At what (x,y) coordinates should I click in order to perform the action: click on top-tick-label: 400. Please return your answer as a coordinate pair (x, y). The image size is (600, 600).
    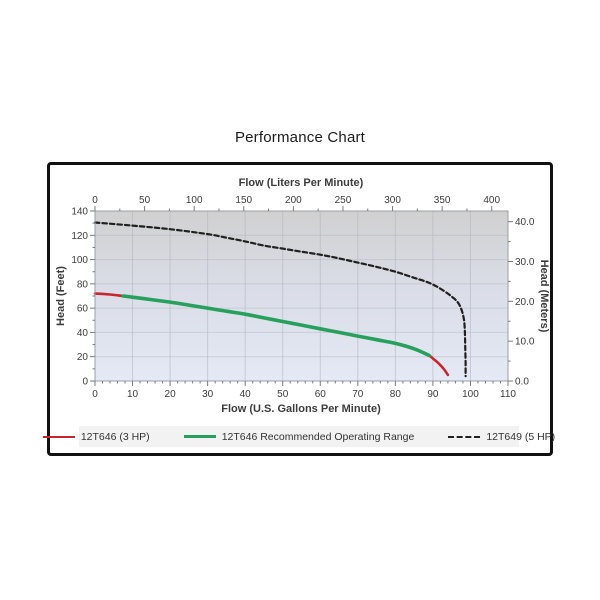
    Looking at the image, I should click on (491, 200).